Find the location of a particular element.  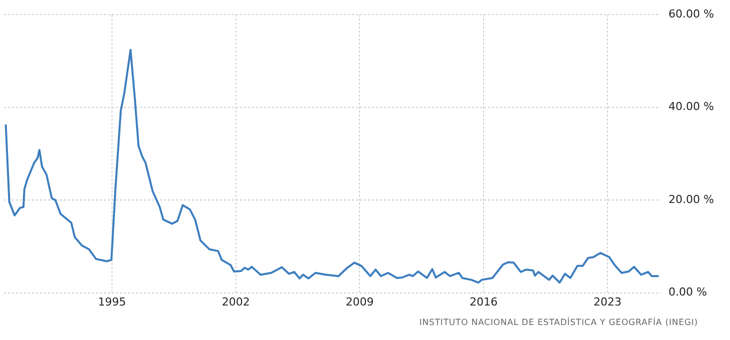

y-tick-label: 0.00 % is located at coordinates (688, 292).